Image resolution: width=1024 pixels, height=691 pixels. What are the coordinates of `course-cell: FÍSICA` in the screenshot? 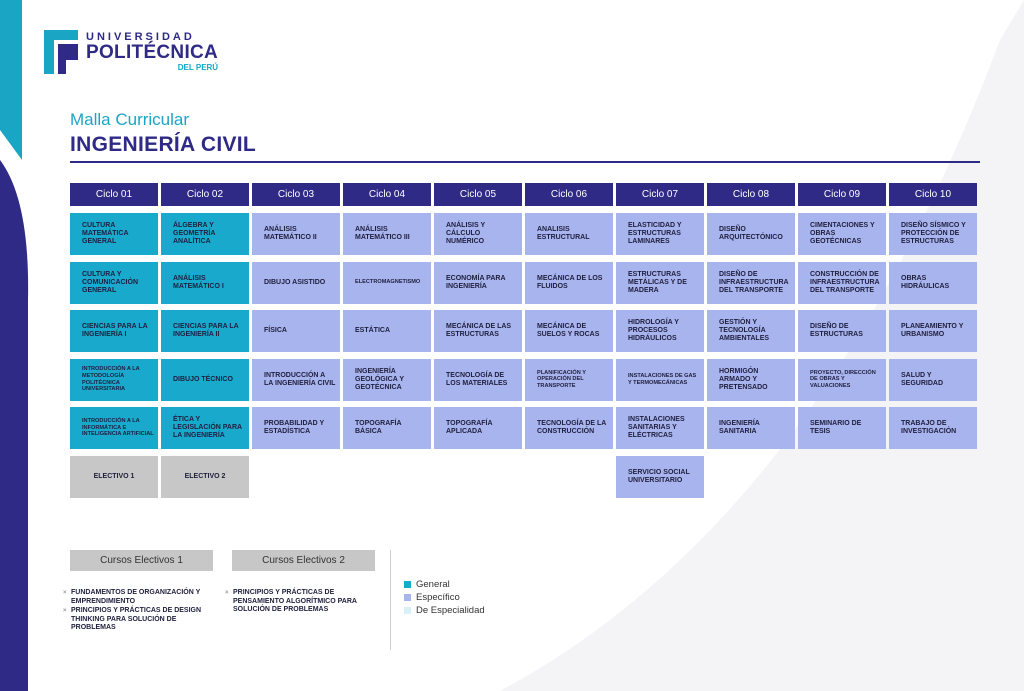 It's located at (296, 331).